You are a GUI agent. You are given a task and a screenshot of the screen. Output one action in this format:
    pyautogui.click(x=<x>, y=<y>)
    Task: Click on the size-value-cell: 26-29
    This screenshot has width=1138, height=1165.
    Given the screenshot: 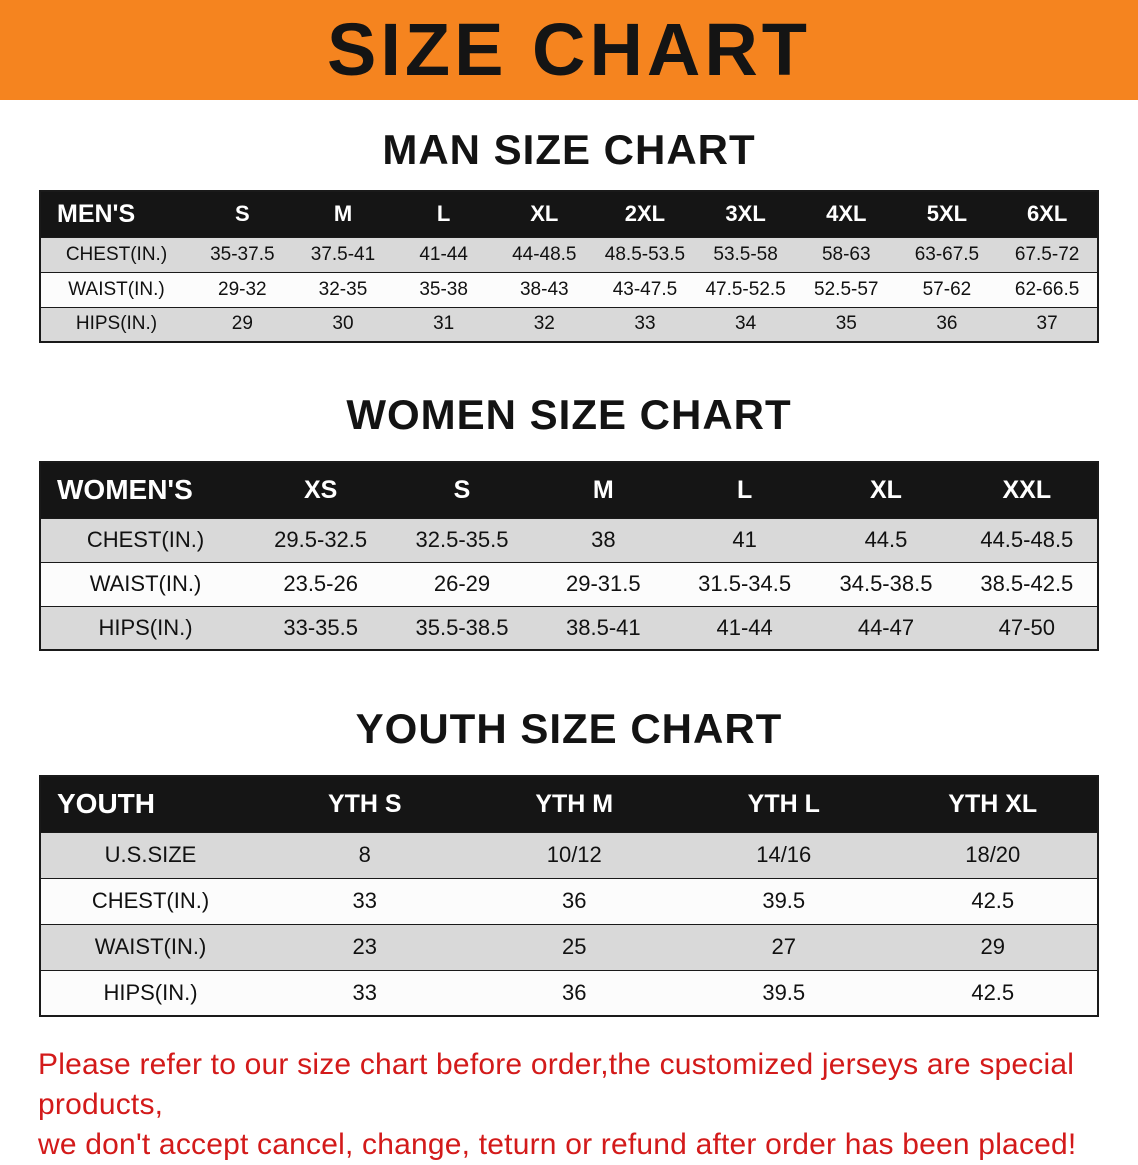 What is the action you would take?
    pyautogui.click(x=462, y=583)
    